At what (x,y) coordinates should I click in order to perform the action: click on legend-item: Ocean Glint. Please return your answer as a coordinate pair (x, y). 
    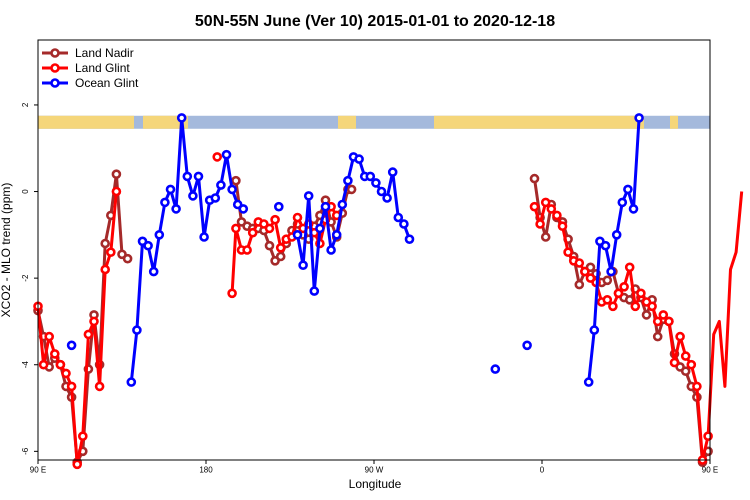
    Looking at the image, I should click on (90, 83).